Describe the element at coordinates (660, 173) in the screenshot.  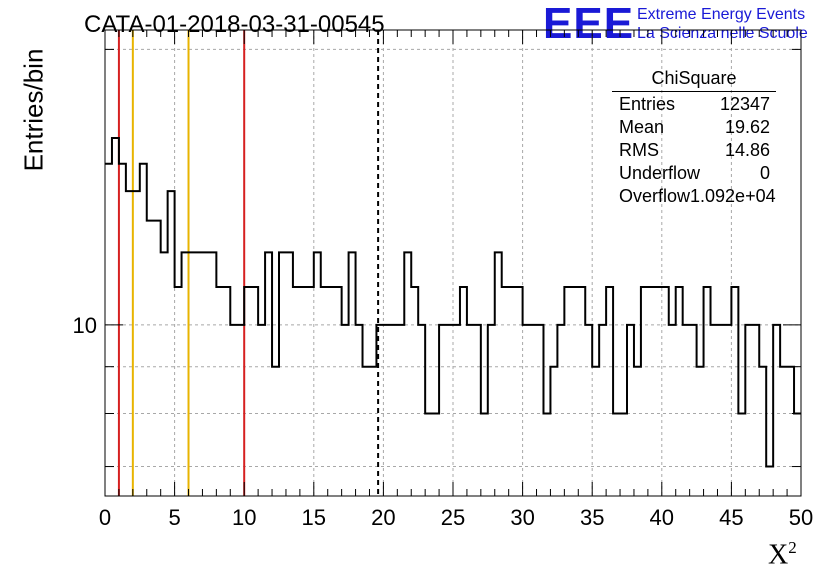
I see `stats-label: Underflow` at that location.